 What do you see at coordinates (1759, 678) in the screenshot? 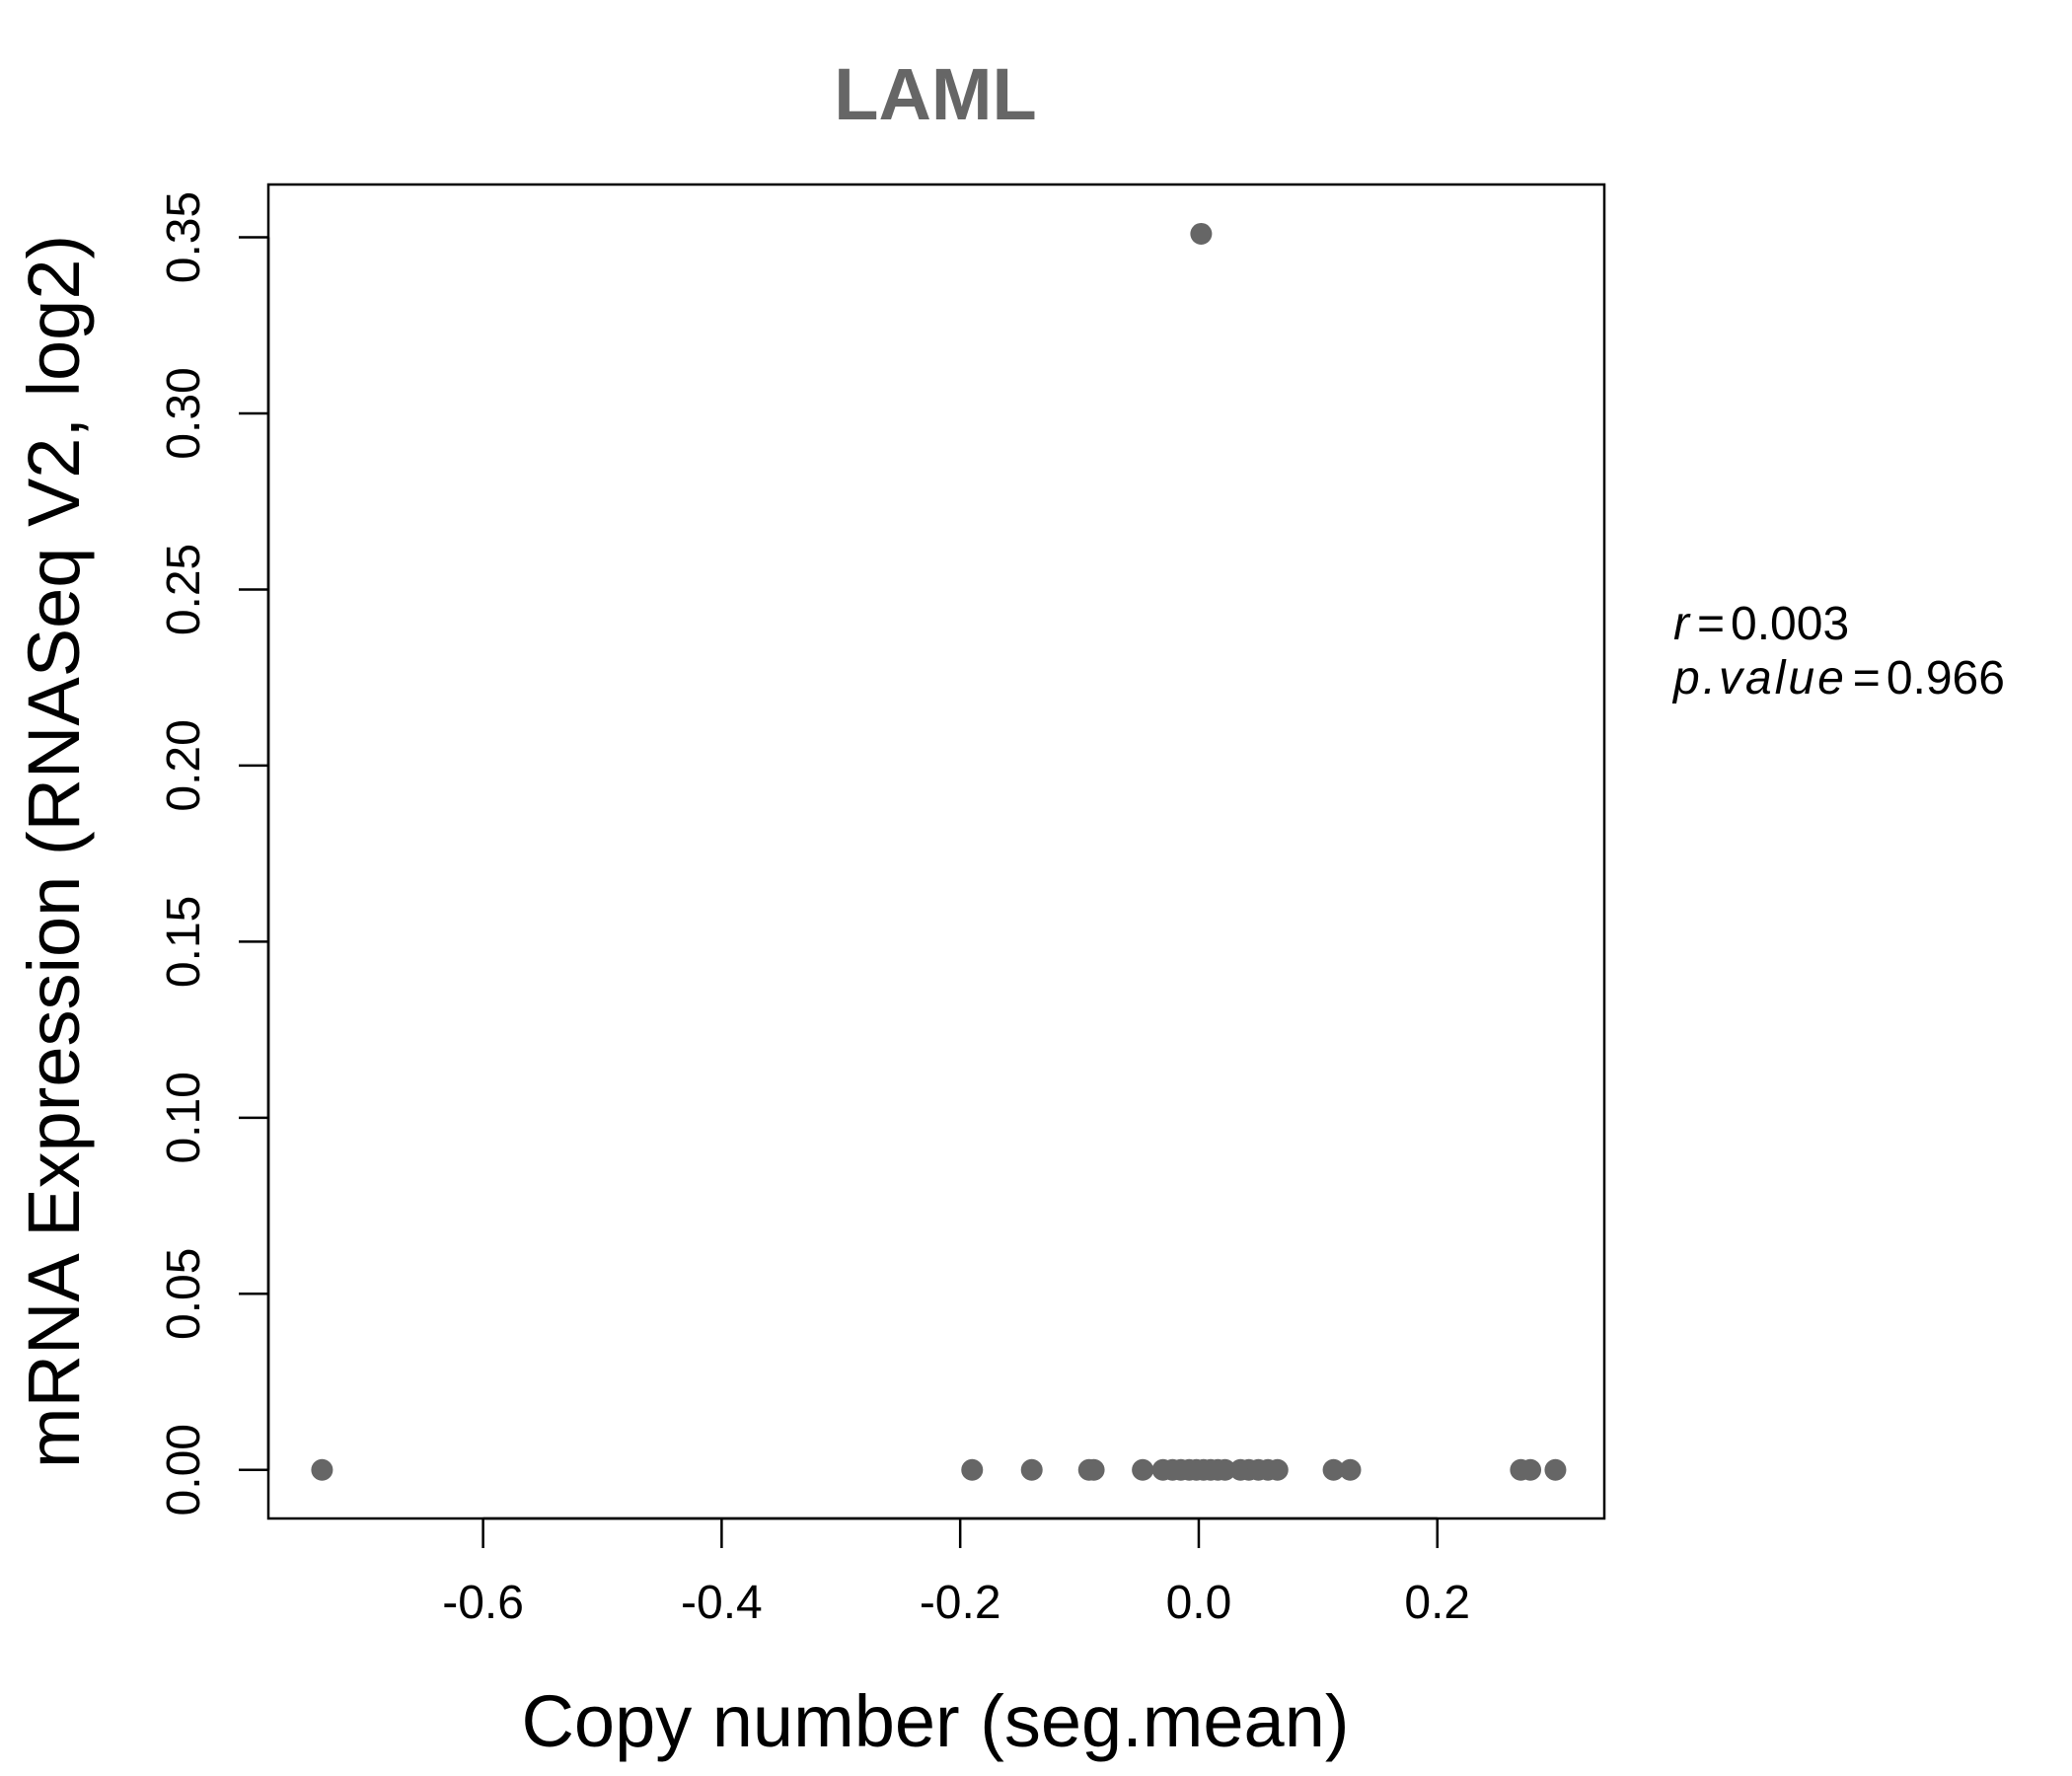
I see `p-value-label: p.value` at bounding box center [1759, 678].